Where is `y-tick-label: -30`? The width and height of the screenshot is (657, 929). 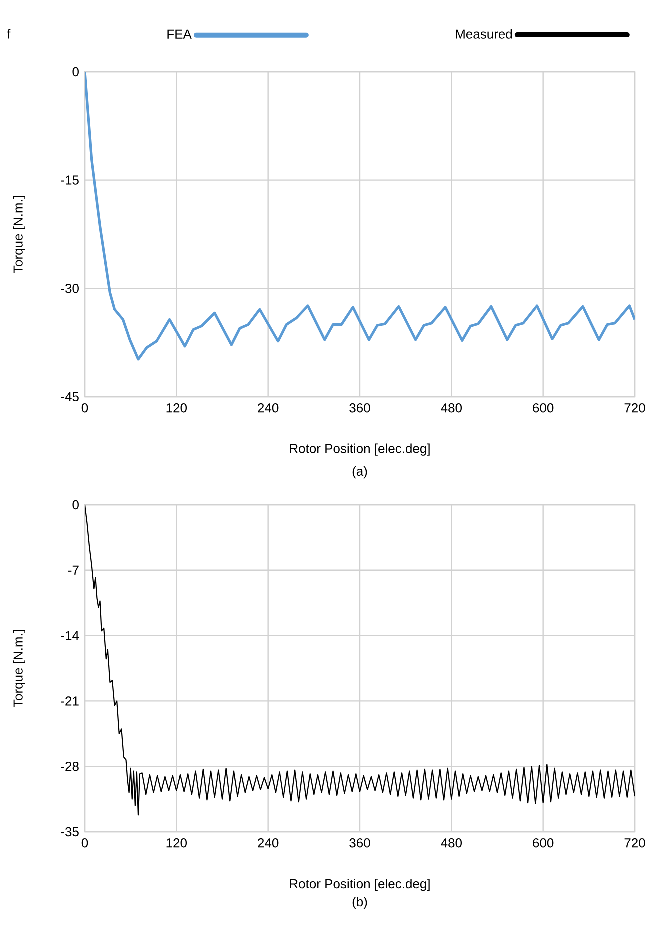
y-tick-label: -30 is located at coordinates (70, 289).